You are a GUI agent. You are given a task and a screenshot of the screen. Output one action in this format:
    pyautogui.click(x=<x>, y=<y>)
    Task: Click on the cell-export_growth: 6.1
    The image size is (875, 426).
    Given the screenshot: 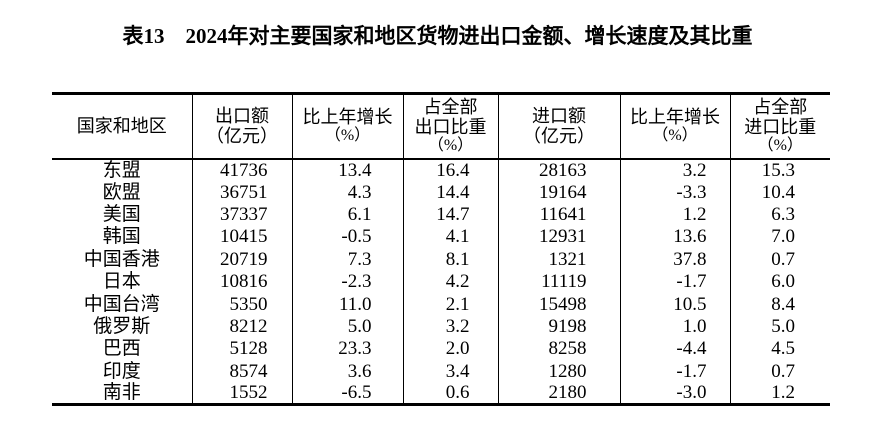 What is the action you would take?
    pyautogui.click(x=347, y=214)
    